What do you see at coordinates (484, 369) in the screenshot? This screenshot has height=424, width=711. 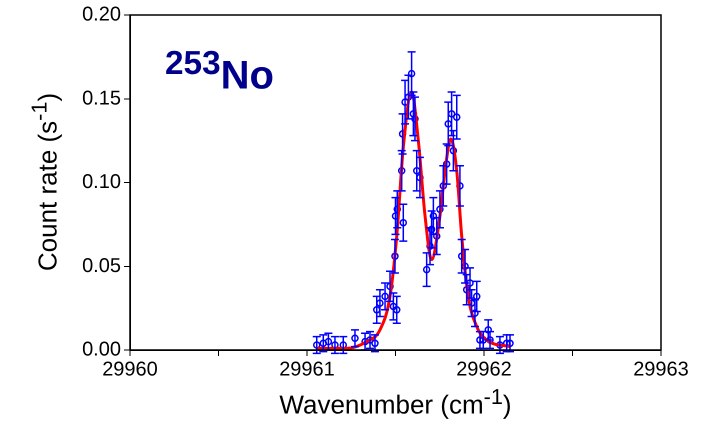 I see `x-tick-label: 29962` at bounding box center [484, 369].